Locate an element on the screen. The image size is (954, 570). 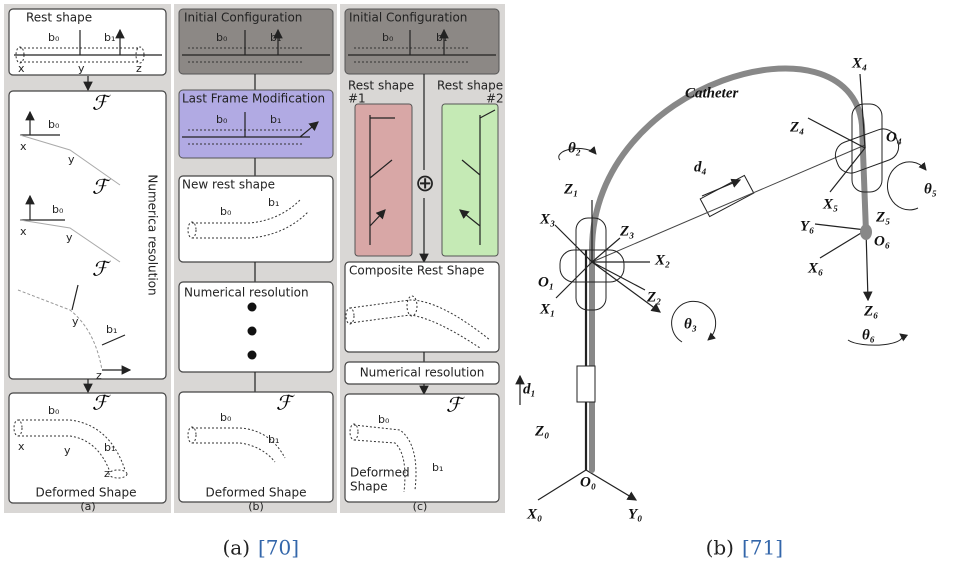
revolute-joint is located at coordinates (591, 264).